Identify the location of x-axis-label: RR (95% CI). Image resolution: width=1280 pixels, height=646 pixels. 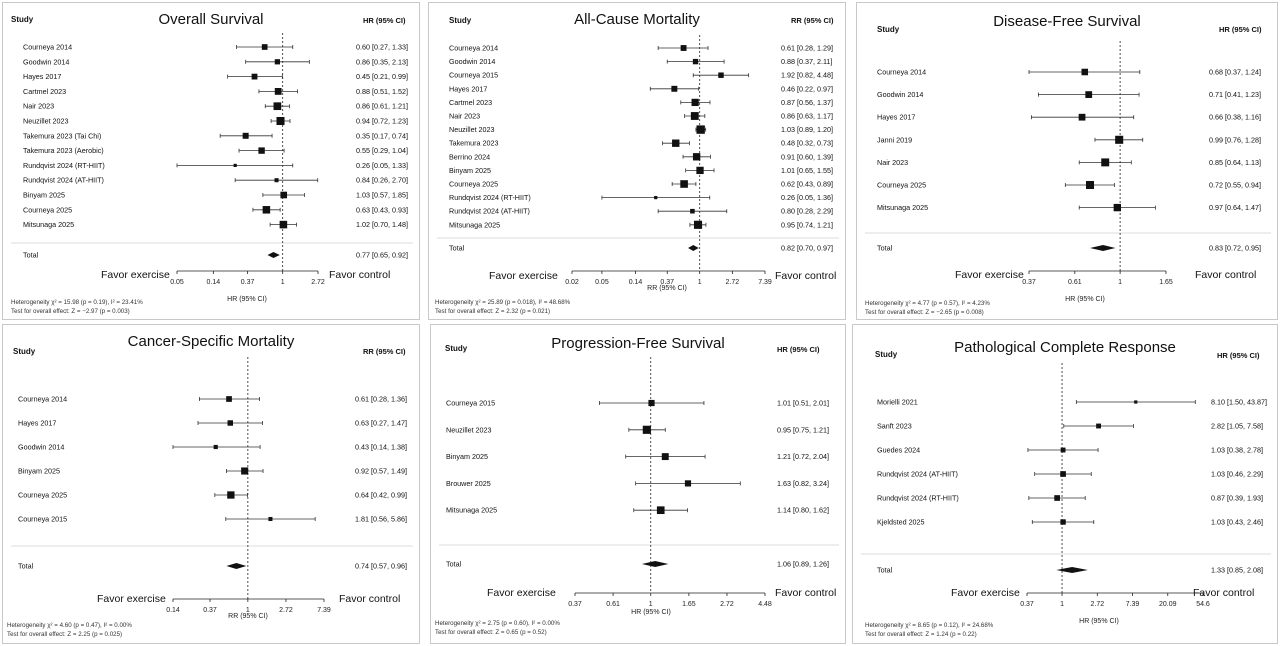
(248, 616).